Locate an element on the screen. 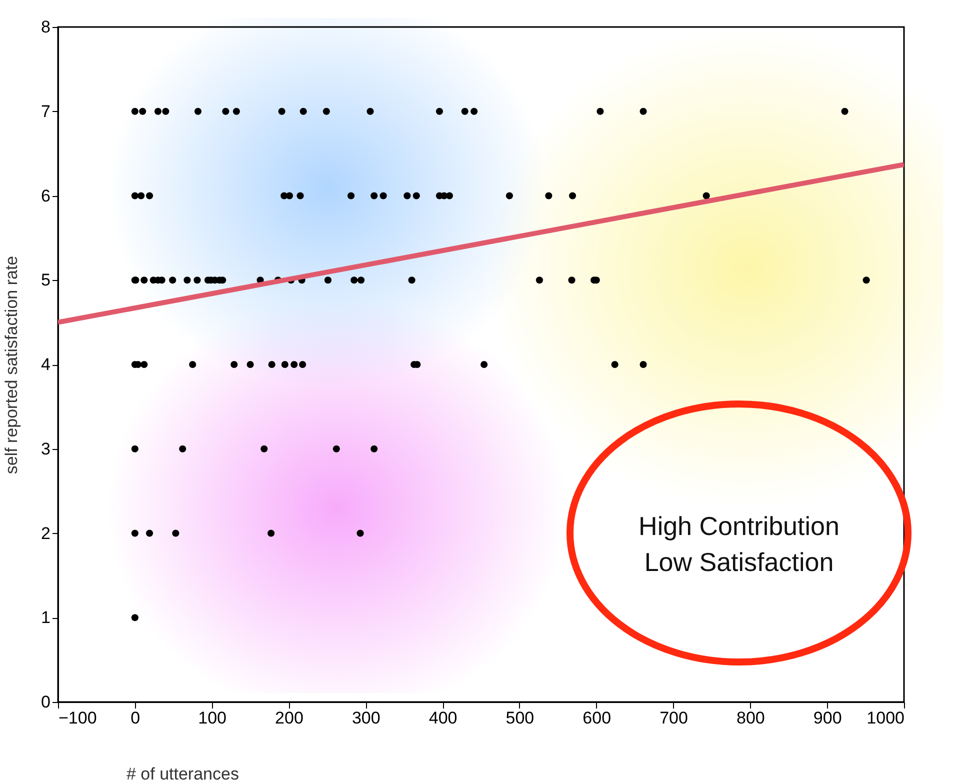  y-tick-label: 5 is located at coordinates (45, 280).